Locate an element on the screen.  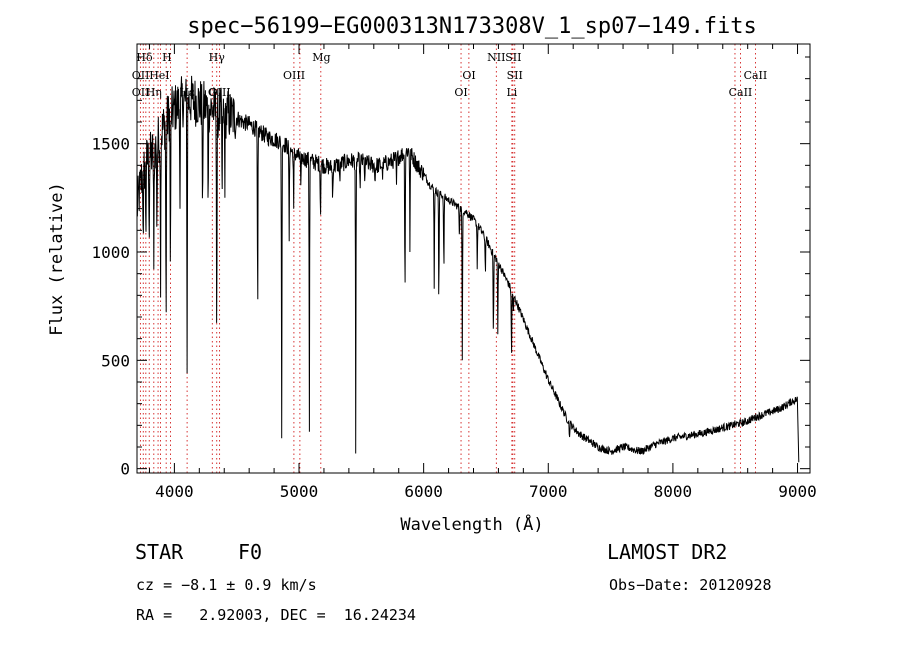
object-subclass: F0 is located at coordinates (250, 552).